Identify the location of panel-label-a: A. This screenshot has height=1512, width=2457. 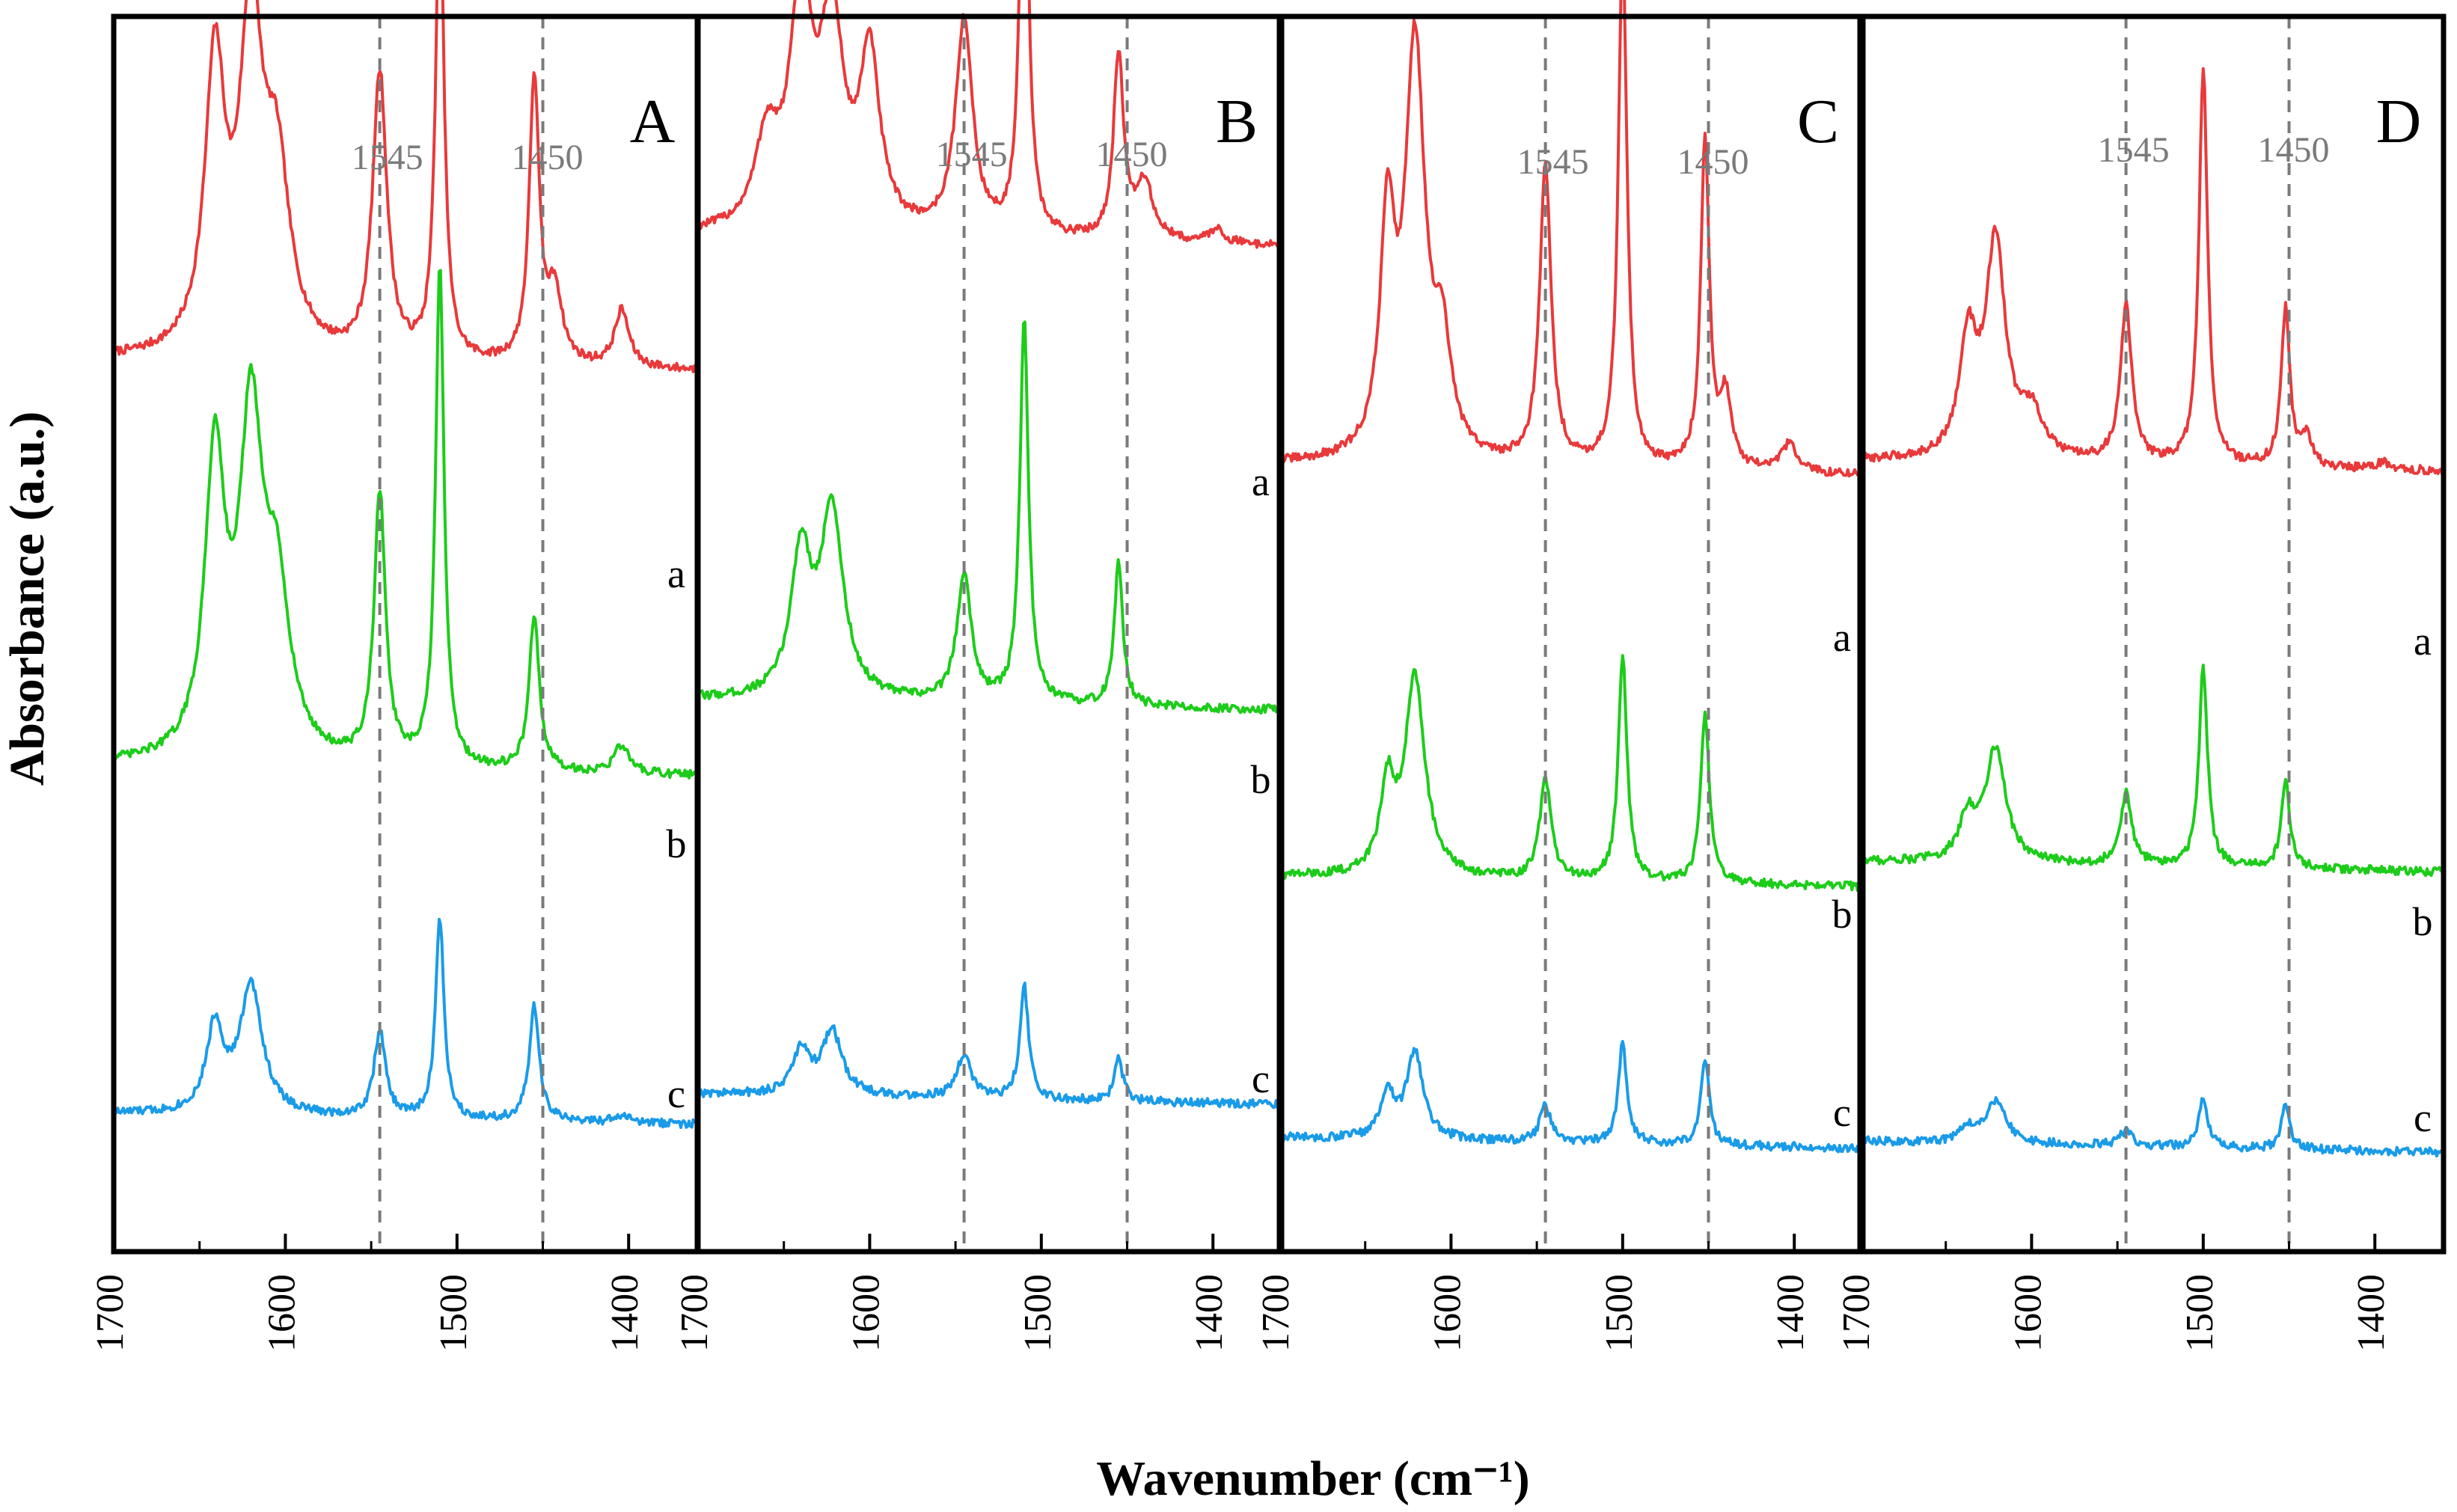
(653, 122).